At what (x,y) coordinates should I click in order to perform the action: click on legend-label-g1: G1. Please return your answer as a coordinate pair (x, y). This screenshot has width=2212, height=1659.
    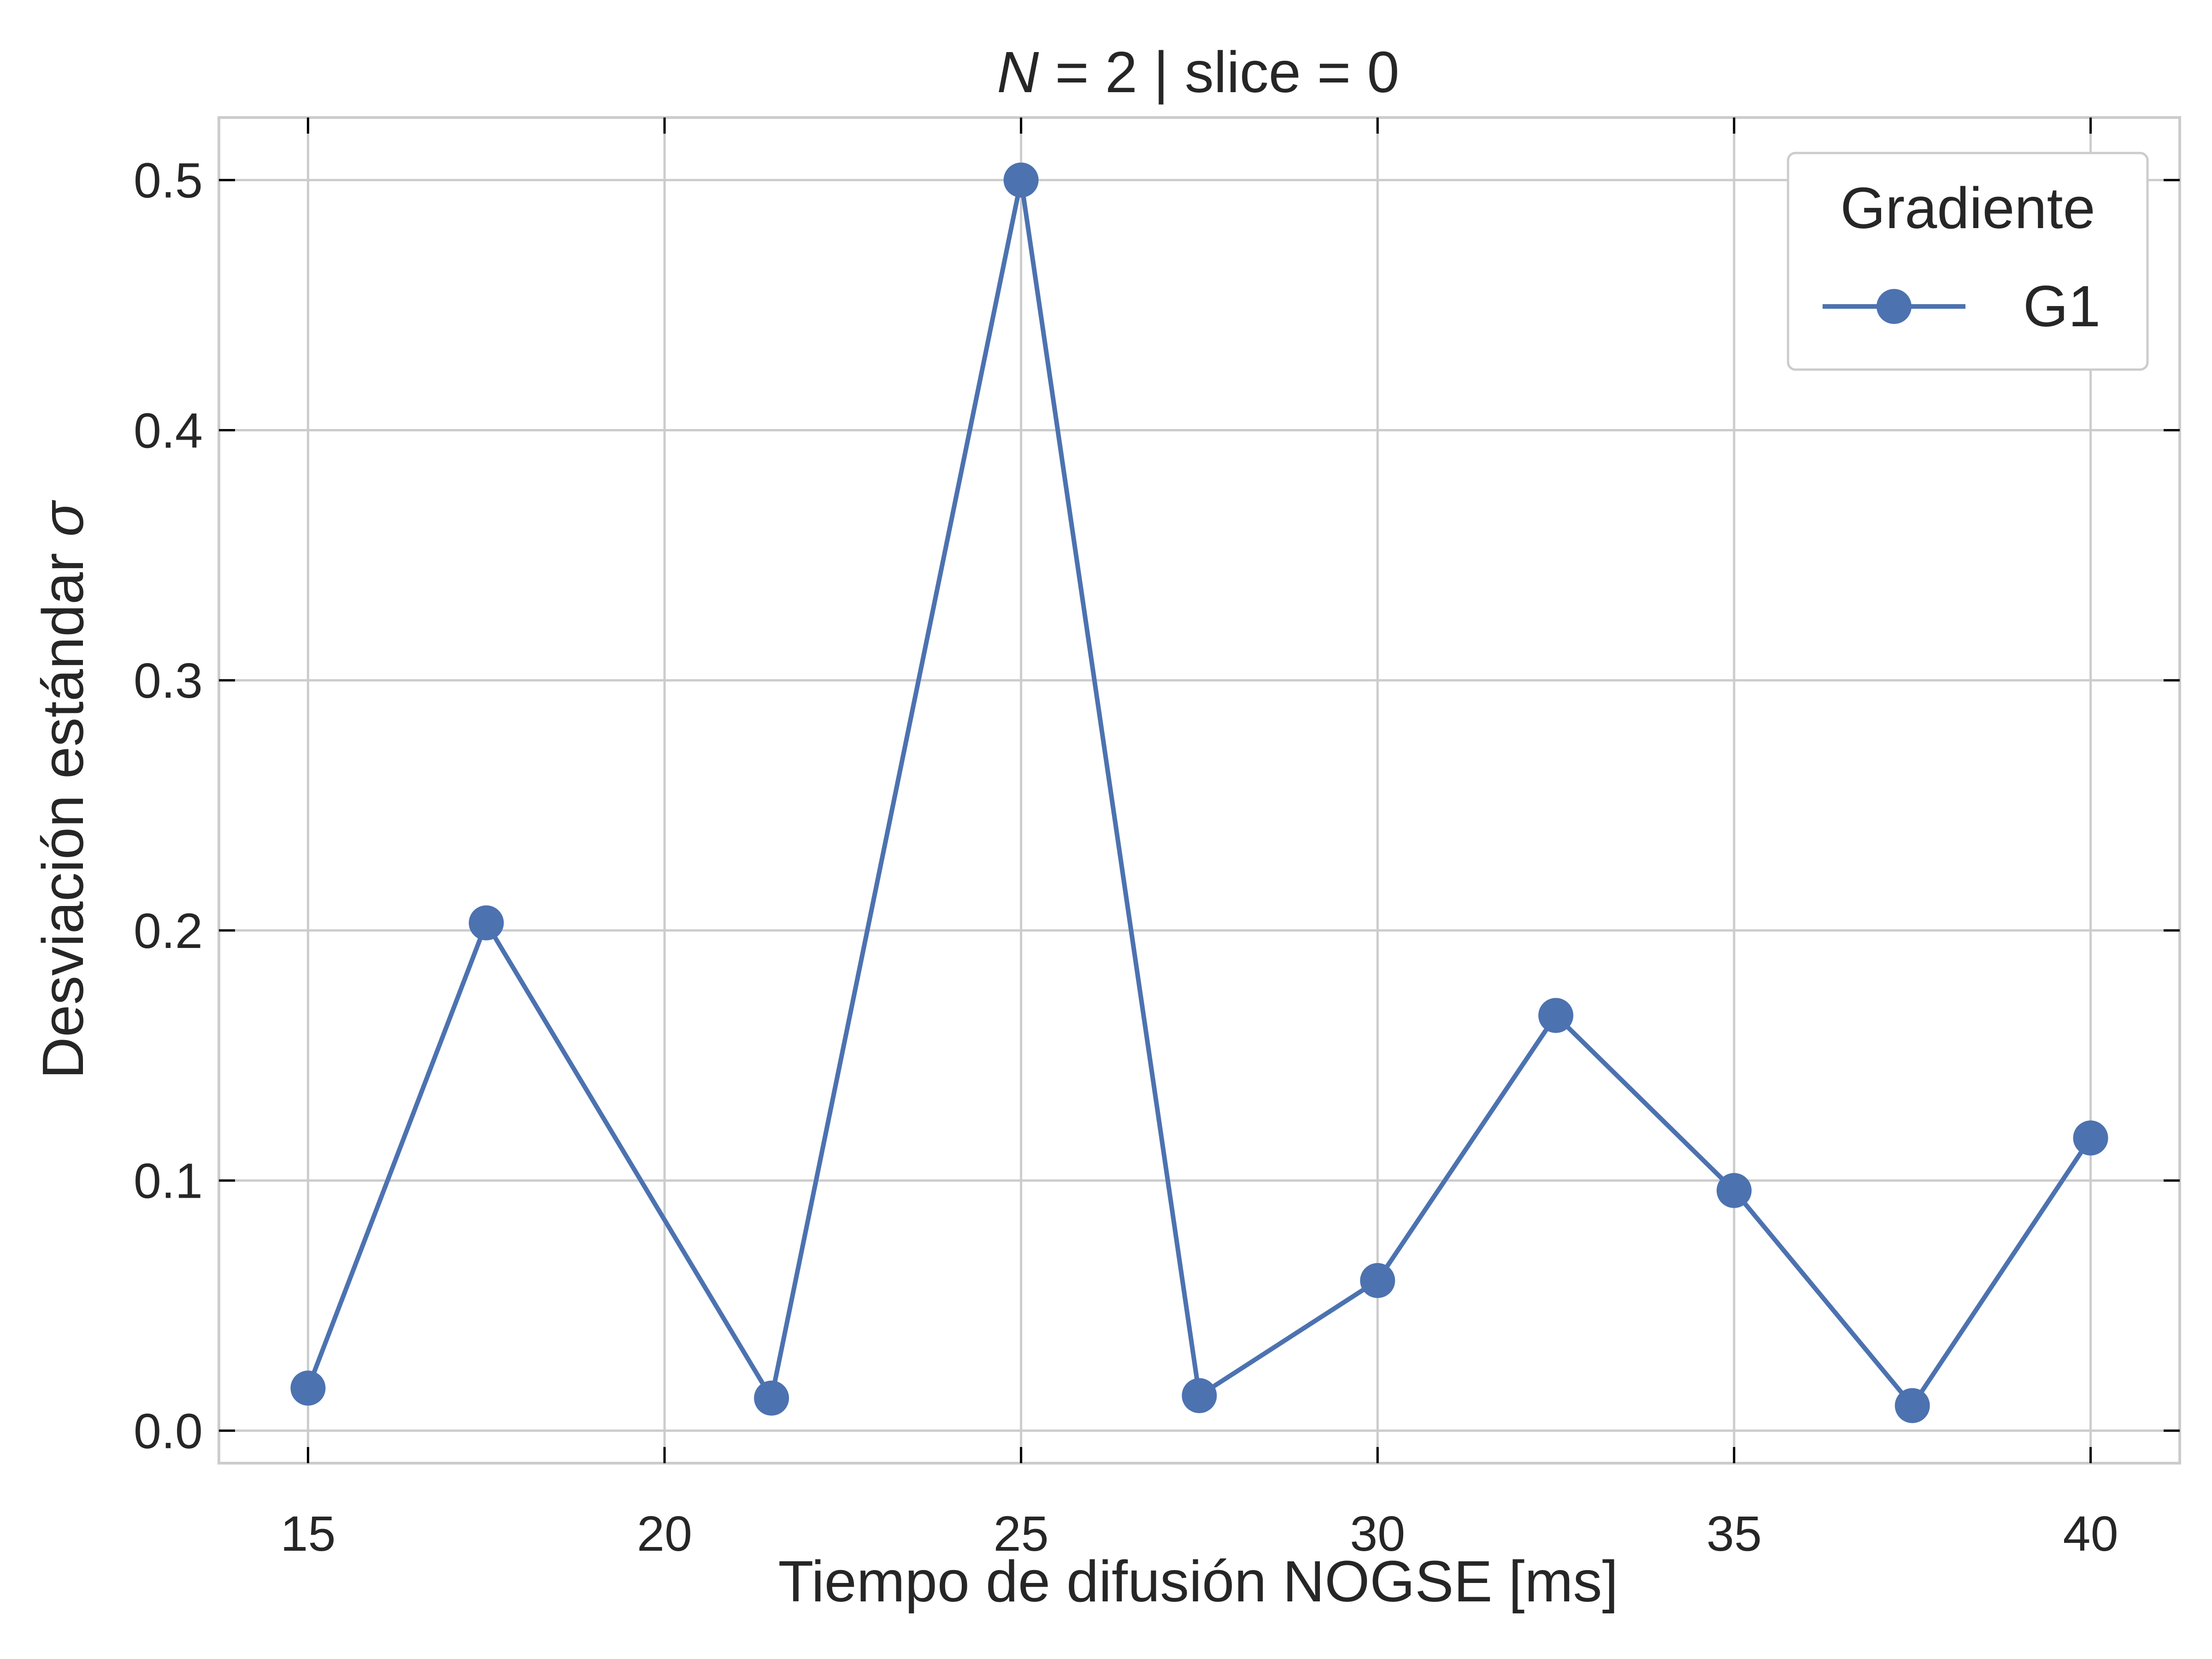
    Looking at the image, I should click on (2061, 306).